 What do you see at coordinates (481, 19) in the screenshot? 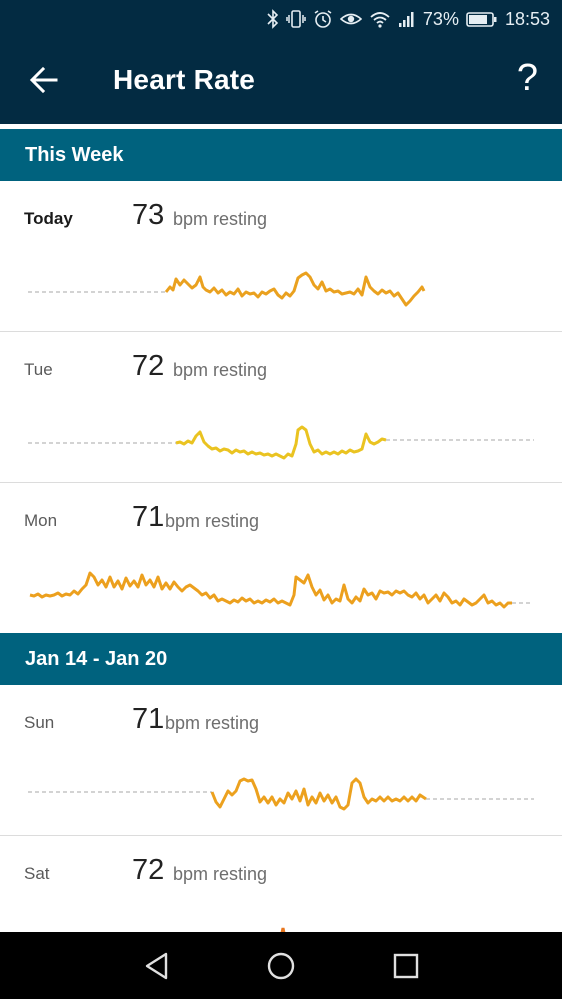
I see `battery-icon` at bounding box center [481, 19].